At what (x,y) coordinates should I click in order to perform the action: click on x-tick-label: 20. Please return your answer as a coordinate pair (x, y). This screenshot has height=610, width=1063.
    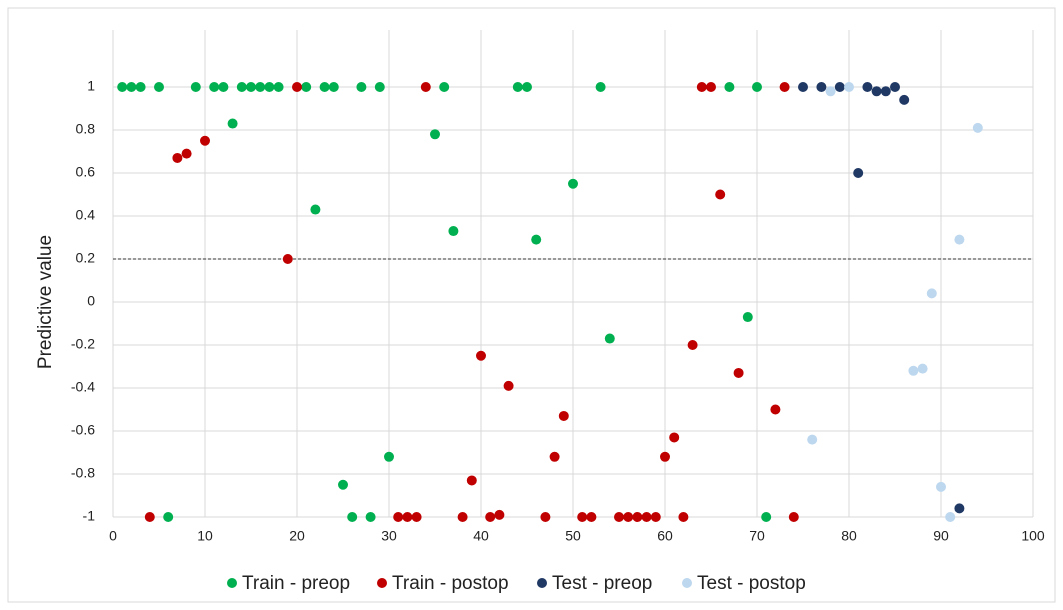
    Looking at the image, I should click on (297, 536).